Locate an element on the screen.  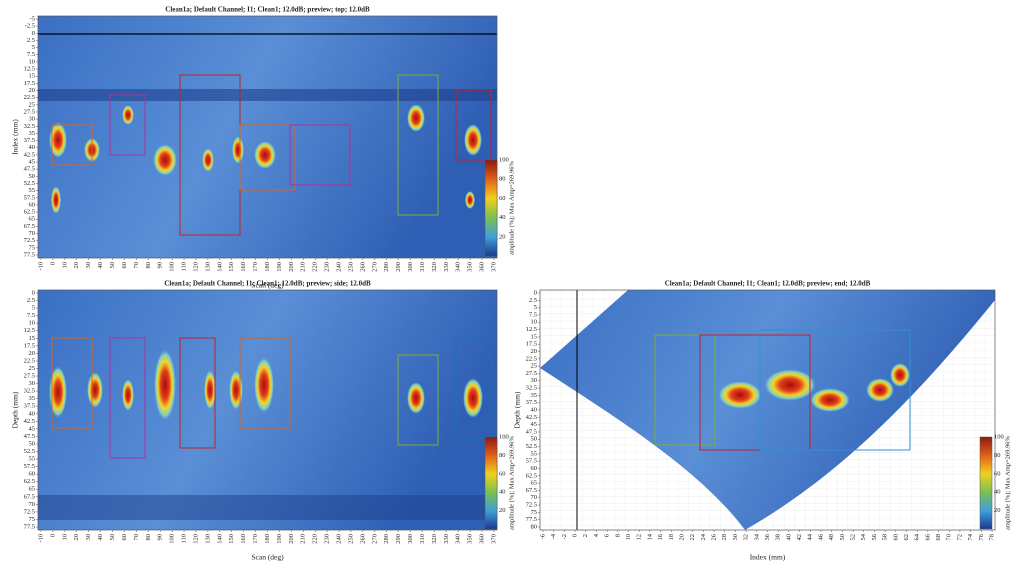
x-tick-label: 170 is located at coordinates (255, 267).